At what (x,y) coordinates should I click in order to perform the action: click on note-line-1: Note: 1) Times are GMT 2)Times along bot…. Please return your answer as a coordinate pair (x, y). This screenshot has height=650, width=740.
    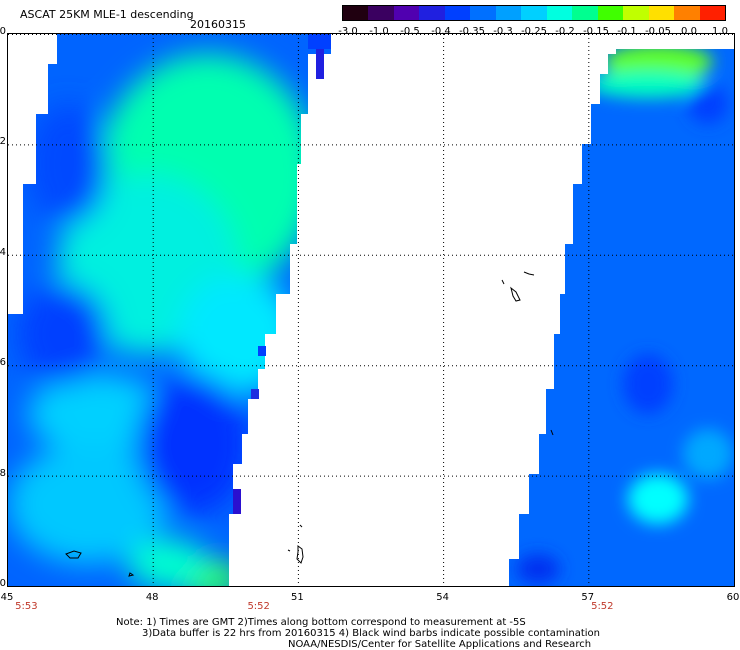
    Looking at the image, I should click on (321, 622).